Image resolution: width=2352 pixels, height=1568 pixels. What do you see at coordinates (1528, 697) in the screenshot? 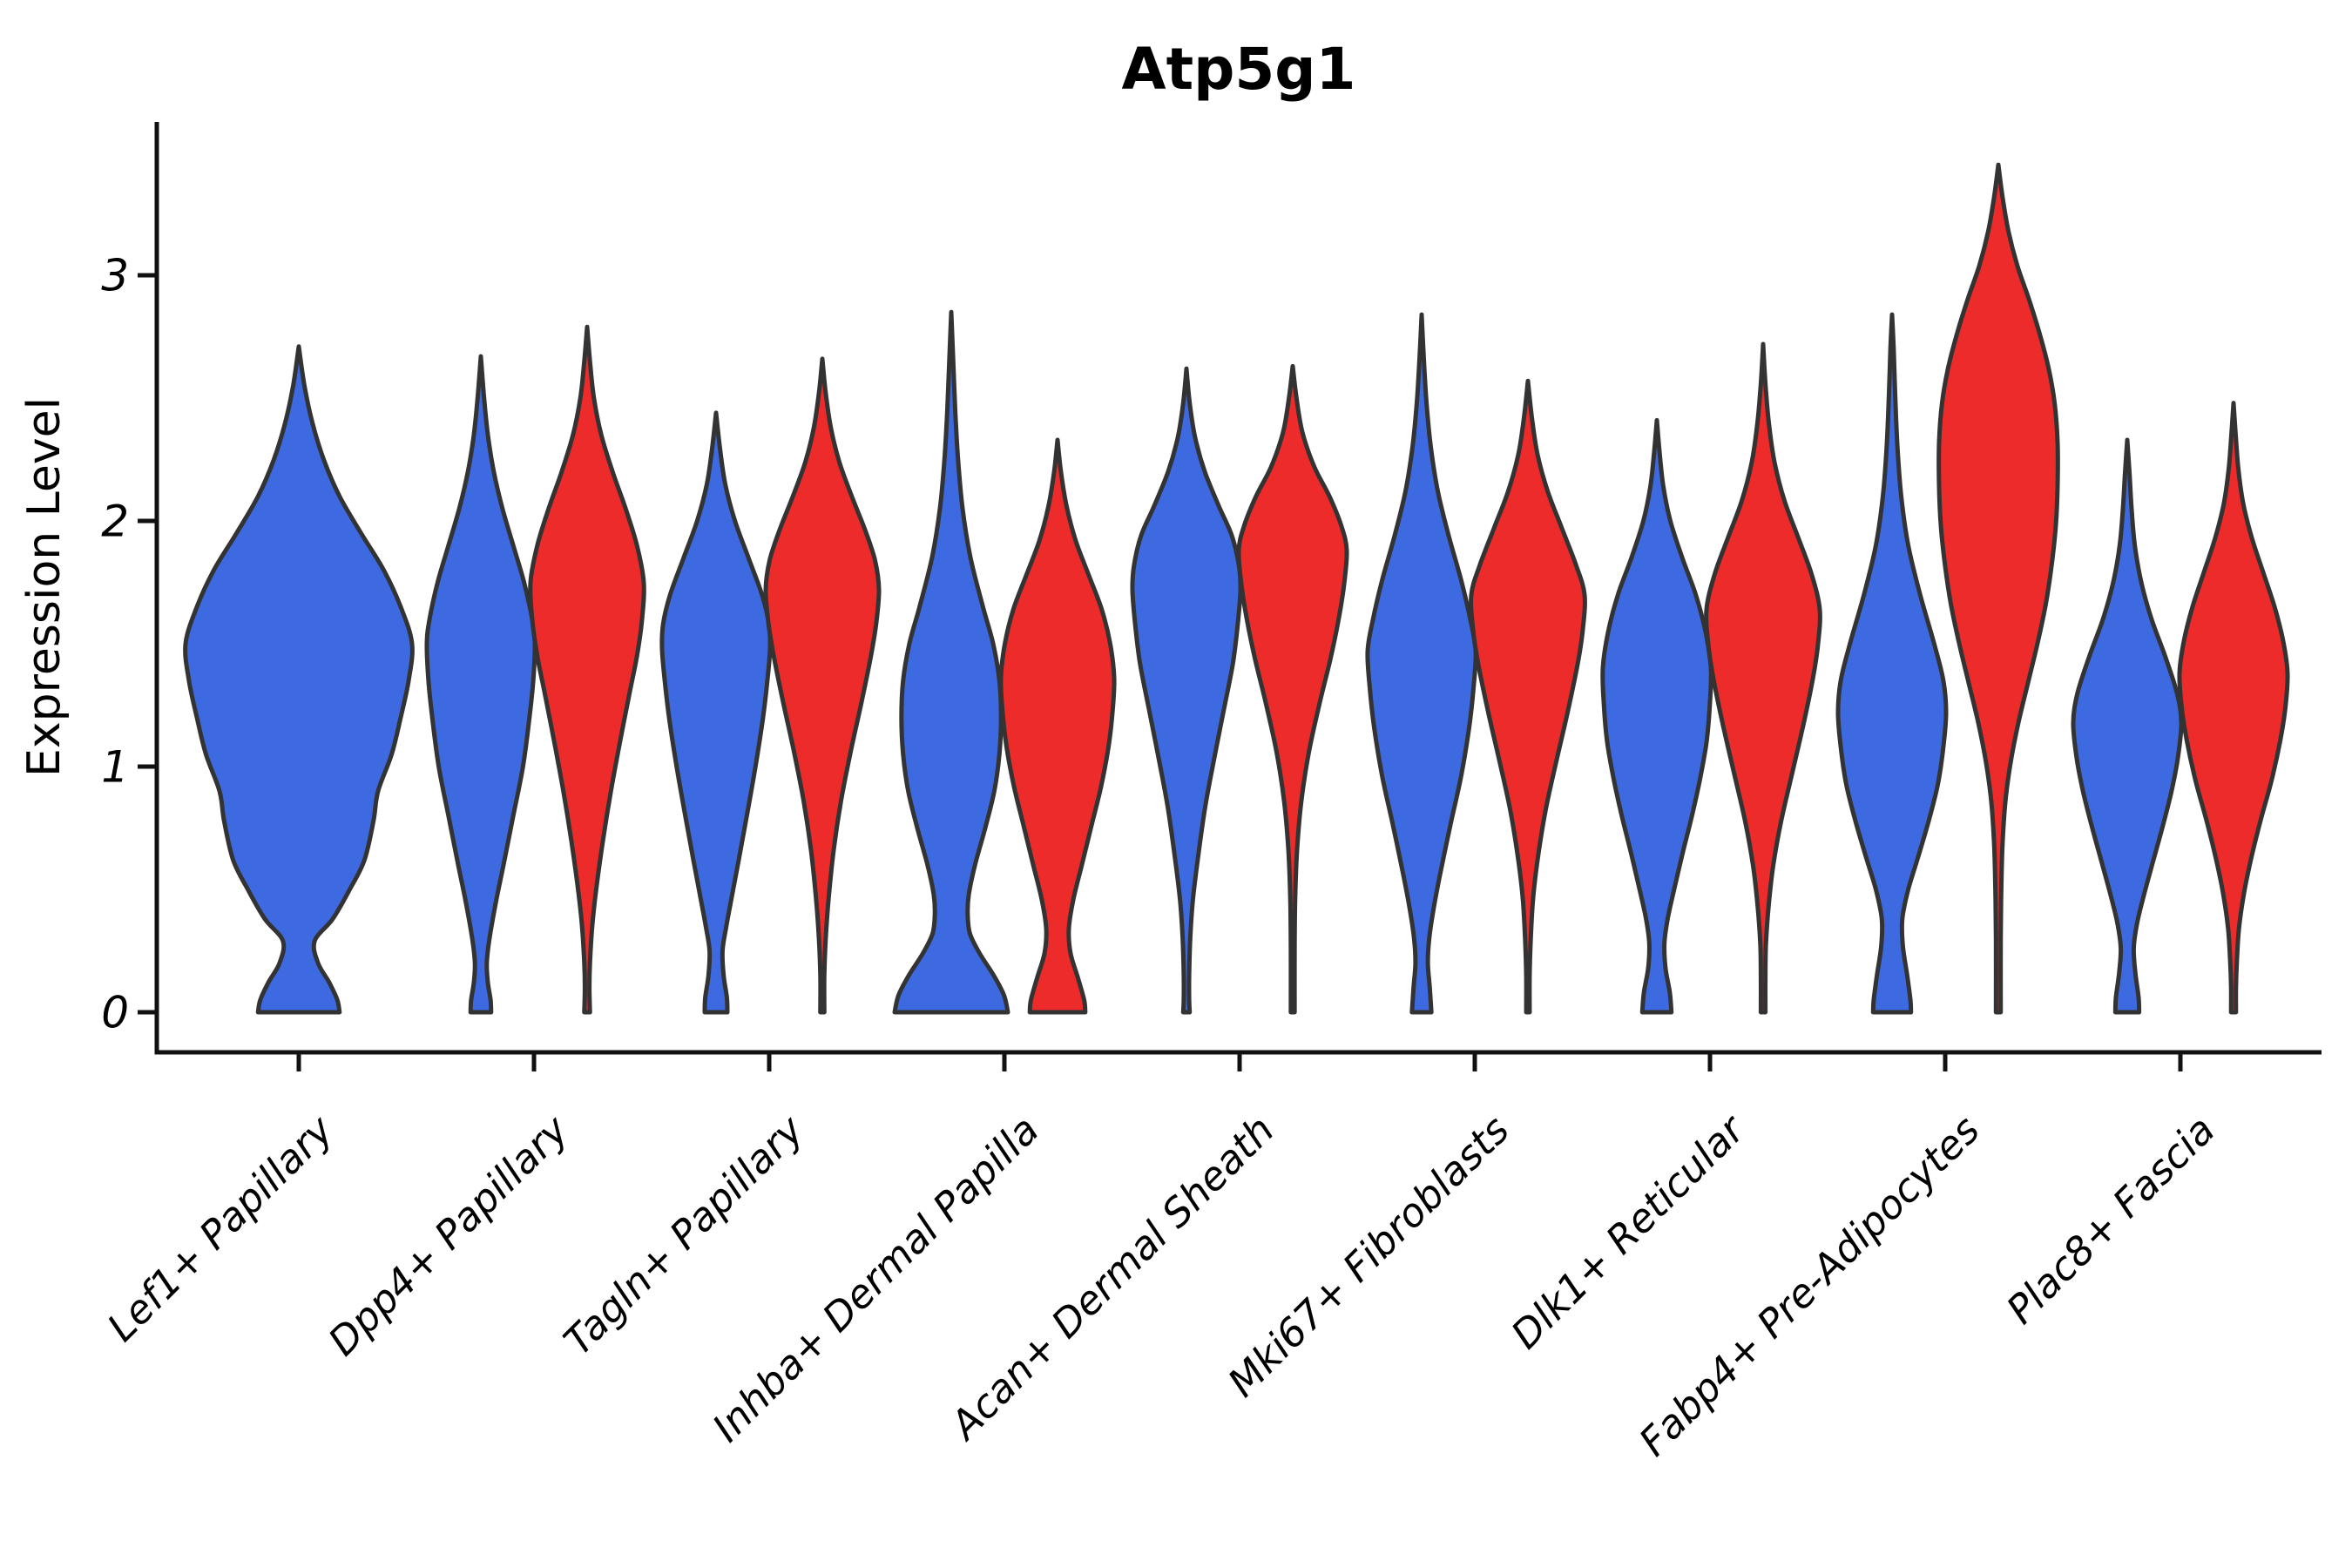
I see `violin-mki67-fibroblasts-red` at bounding box center [1528, 697].